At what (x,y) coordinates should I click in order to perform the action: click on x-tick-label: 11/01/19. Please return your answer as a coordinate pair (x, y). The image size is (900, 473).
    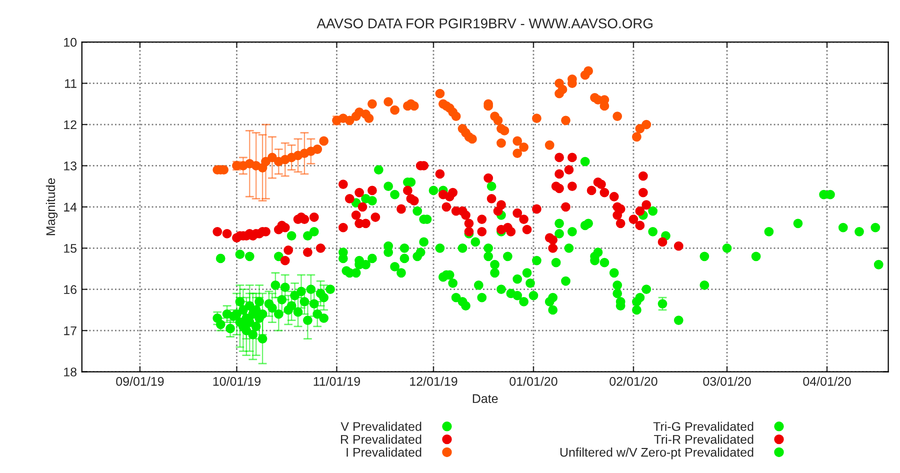
    Looking at the image, I should click on (337, 381).